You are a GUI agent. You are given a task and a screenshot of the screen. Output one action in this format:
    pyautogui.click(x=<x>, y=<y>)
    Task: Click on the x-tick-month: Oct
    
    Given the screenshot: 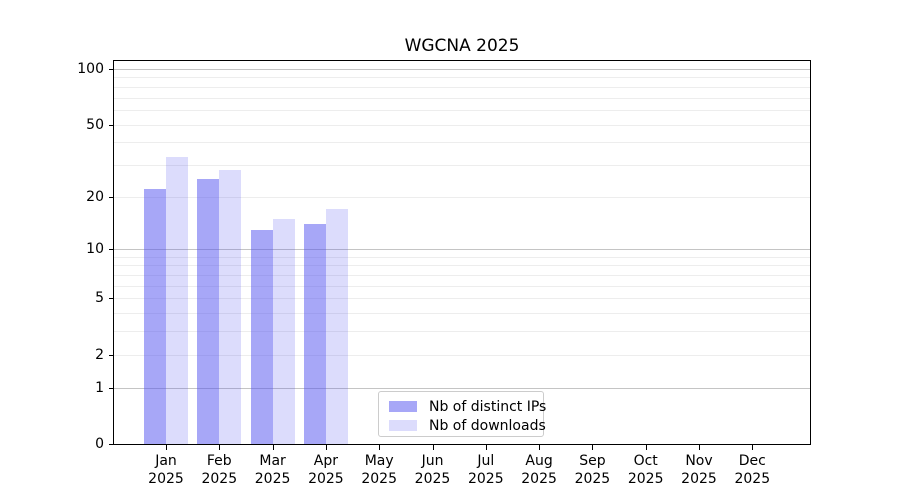 What is the action you would take?
    pyautogui.click(x=645, y=461)
    